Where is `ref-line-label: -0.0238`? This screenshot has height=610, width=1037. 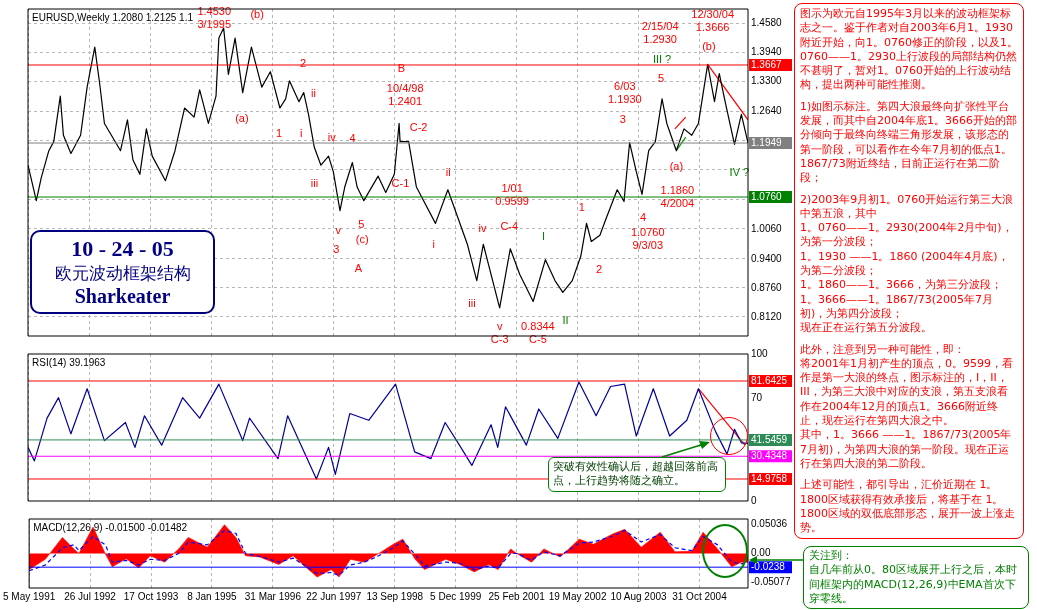 ref-line-label: -0.0238 is located at coordinates (768, 566).